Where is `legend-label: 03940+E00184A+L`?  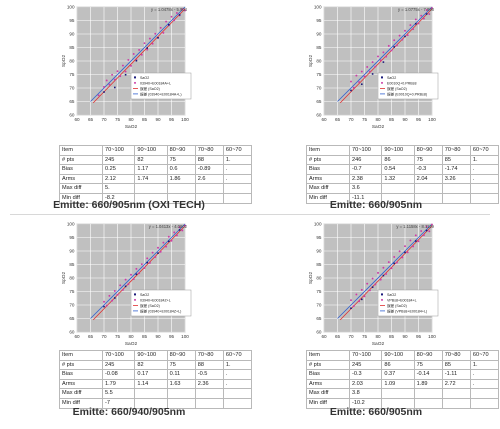
legend-label: 03940+E00184A+L is located at coordinates (155, 83).